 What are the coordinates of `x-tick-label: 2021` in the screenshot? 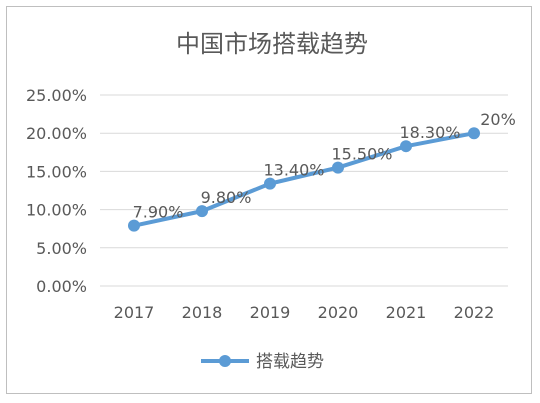 It's located at (406, 312).